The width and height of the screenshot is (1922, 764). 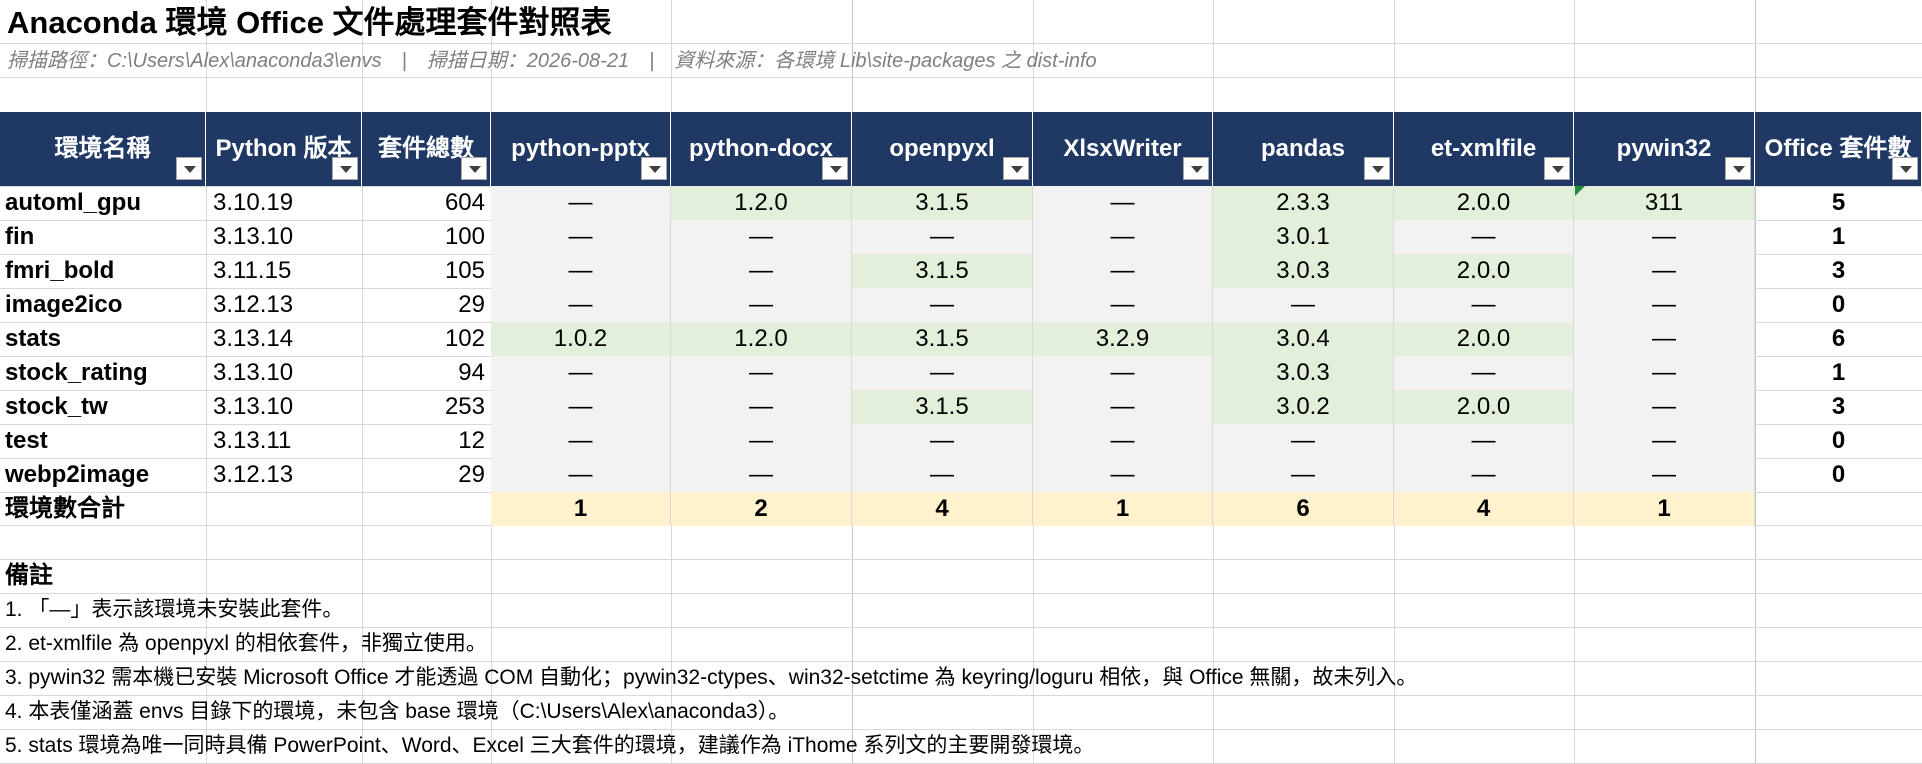 What do you see at coordinates (253, 202) in the screenshot?
I see `python-version-cell: 3.10.19` at bounding box center [253, 202].